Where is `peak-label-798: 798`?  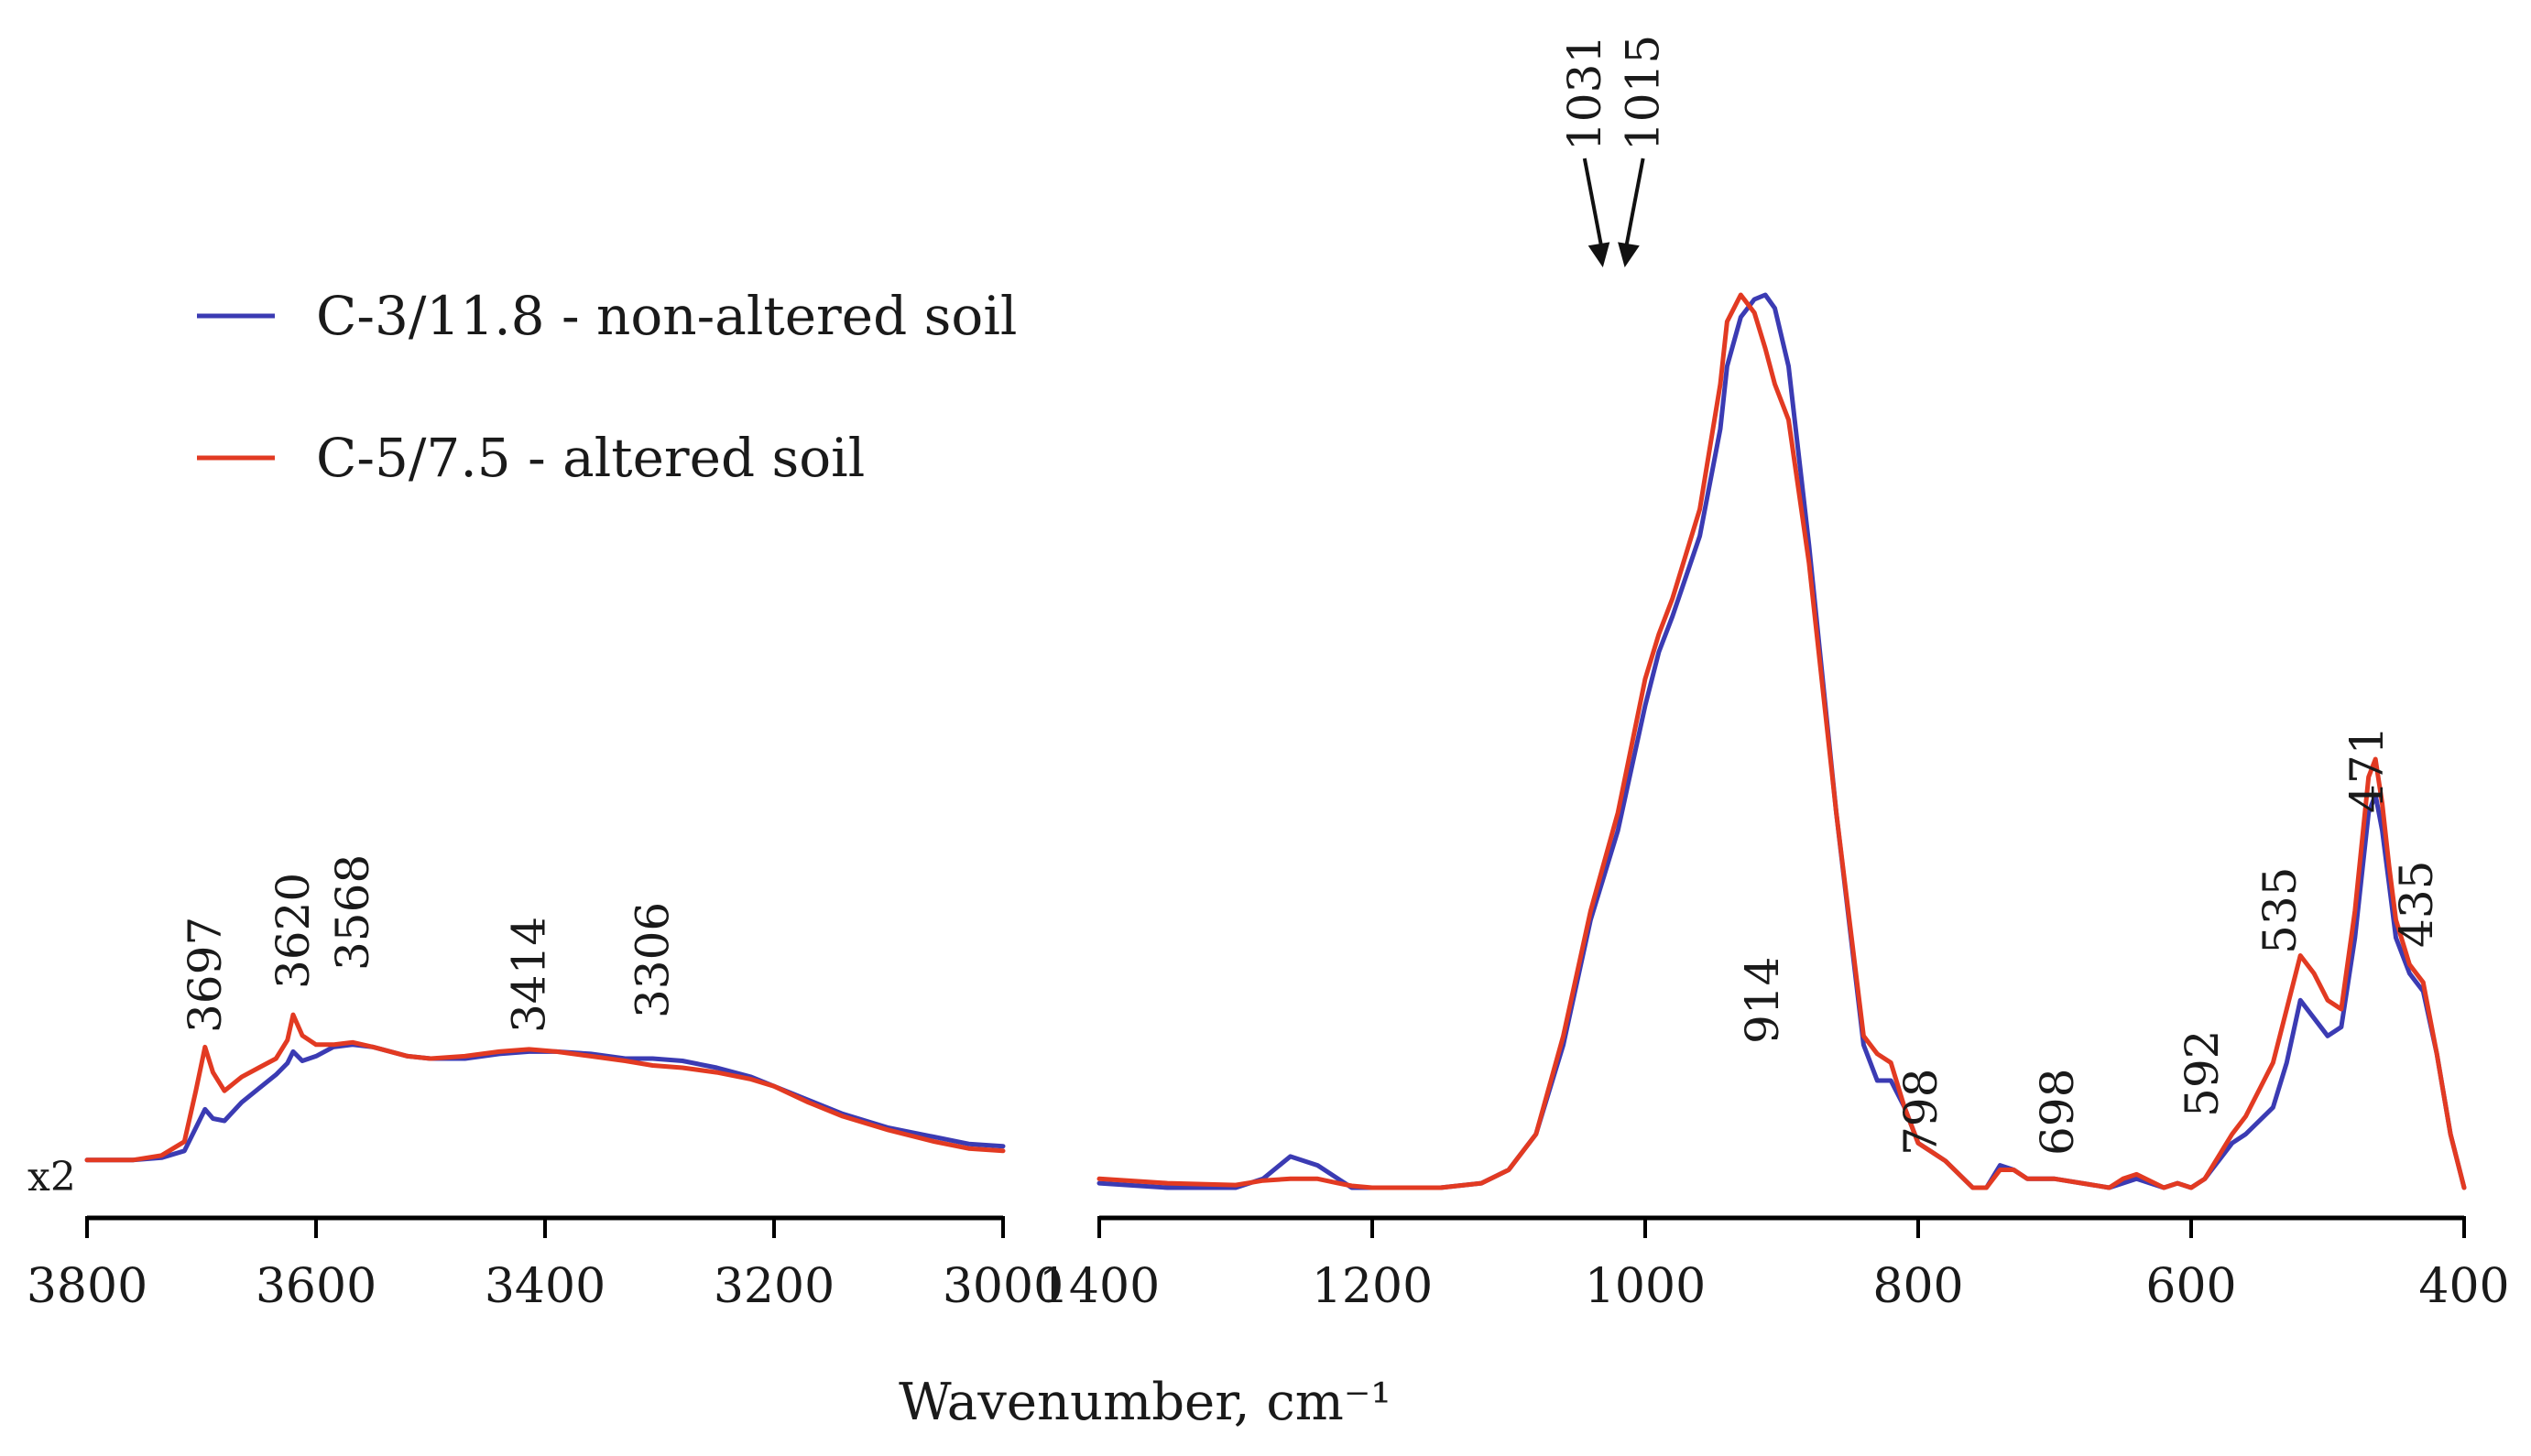 peak-label-798: 798 is located at coordinates (1920, 1112).